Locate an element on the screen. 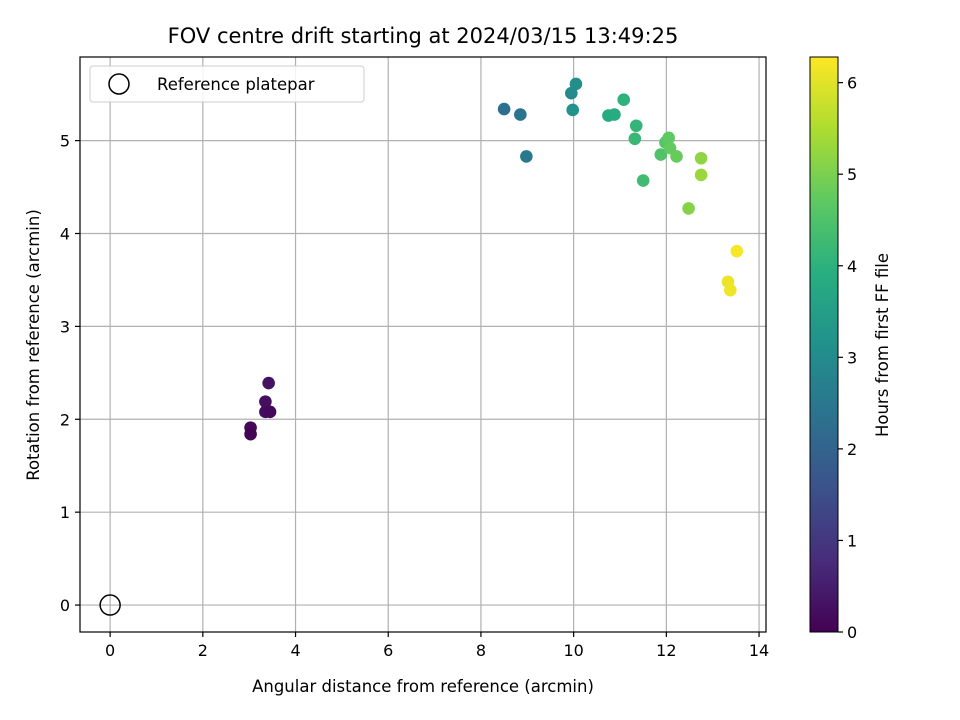 This screenshot has height=720, width=960. x-axis-ticks: 0 2 4 6 8 10 12 14 is located at coordinates (437, 646).